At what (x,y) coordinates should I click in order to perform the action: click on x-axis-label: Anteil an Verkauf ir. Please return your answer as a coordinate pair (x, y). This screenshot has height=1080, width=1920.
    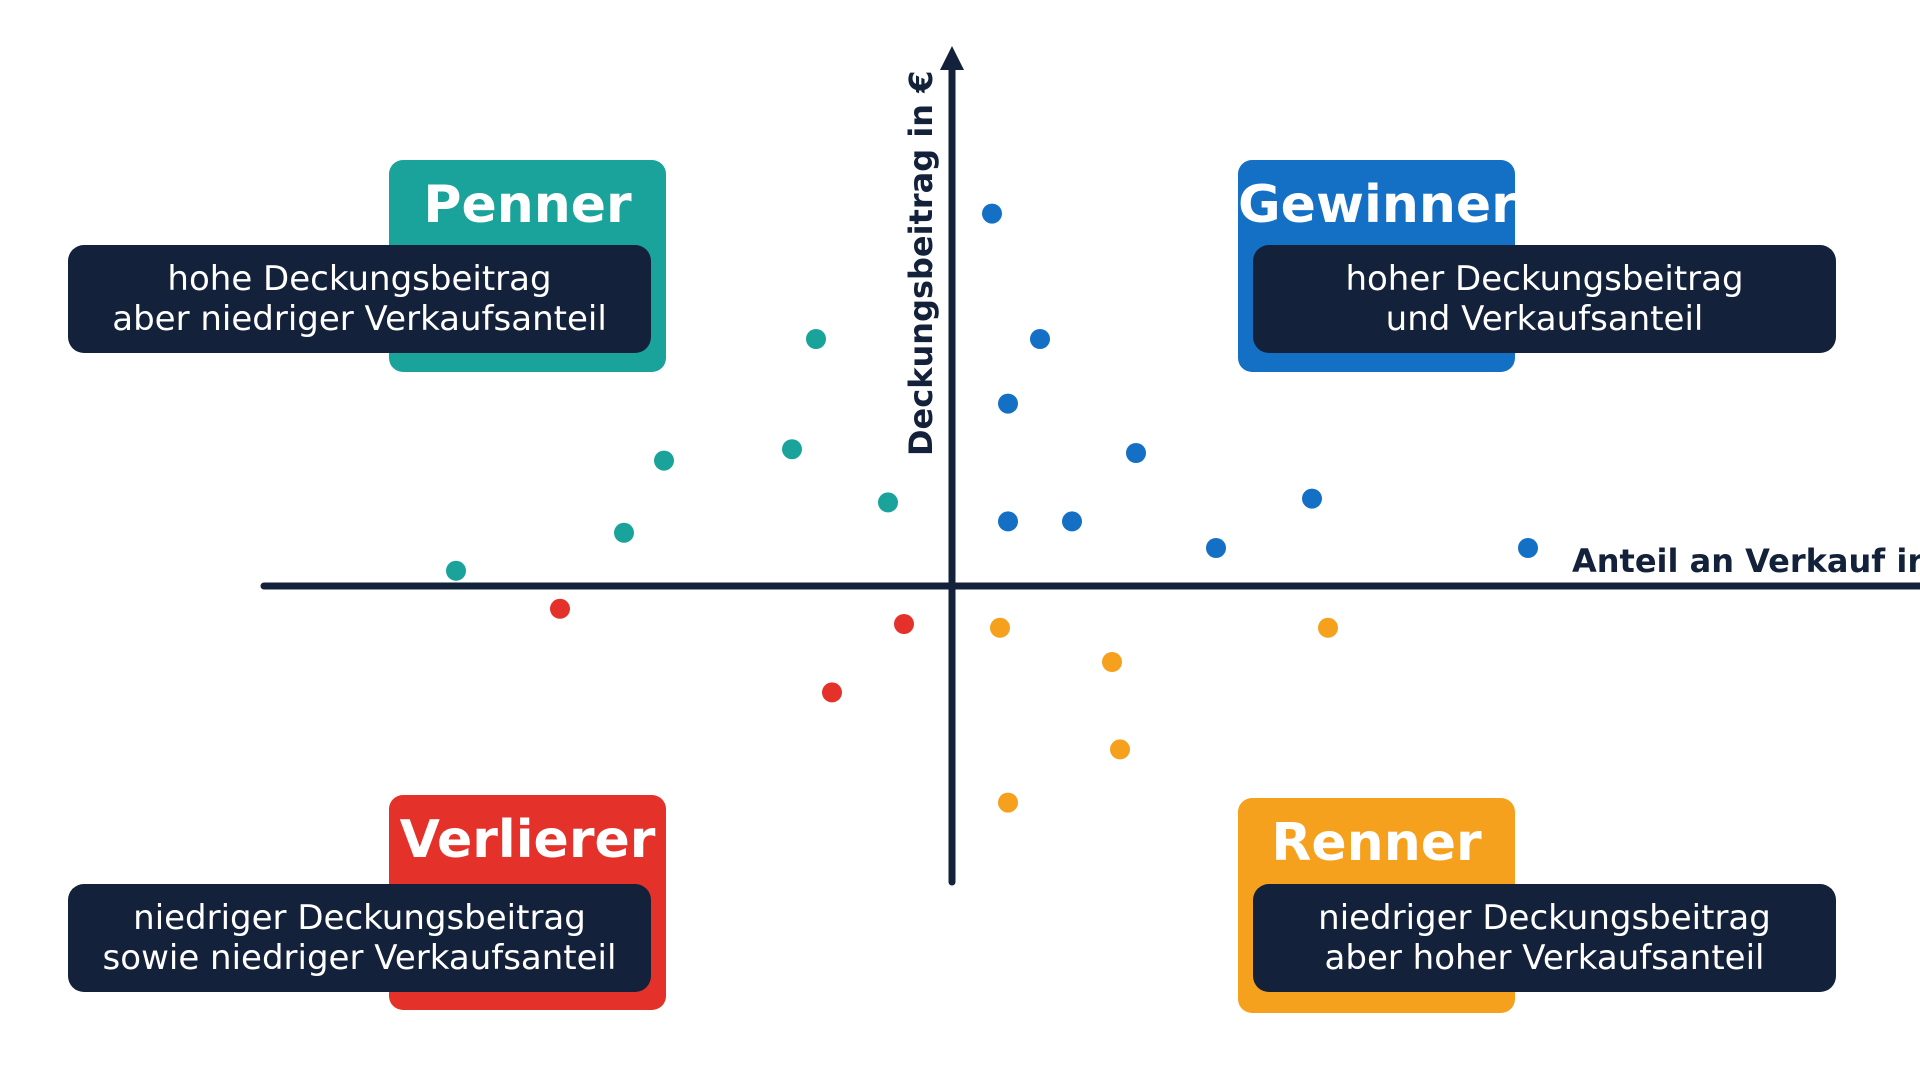
    Looking at the image, I should click on (1746, 561).